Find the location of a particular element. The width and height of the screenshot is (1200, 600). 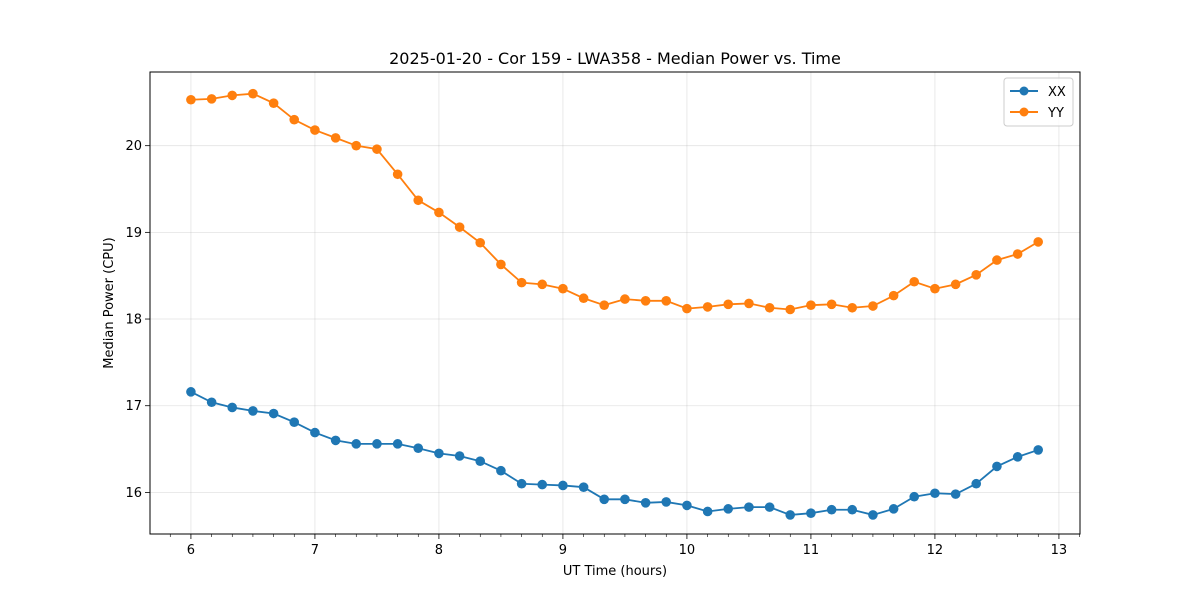

x-axis-label: UT Time (hours) is located at coordinates (615, 571).